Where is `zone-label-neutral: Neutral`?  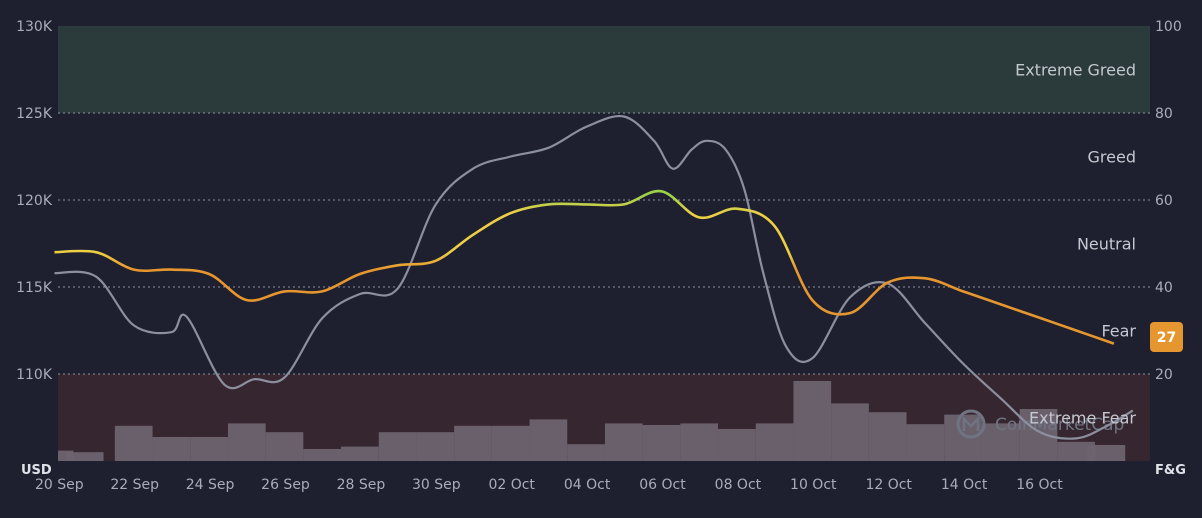
zone-label-neutral: Neutral is located at coordinates (1106, 244).